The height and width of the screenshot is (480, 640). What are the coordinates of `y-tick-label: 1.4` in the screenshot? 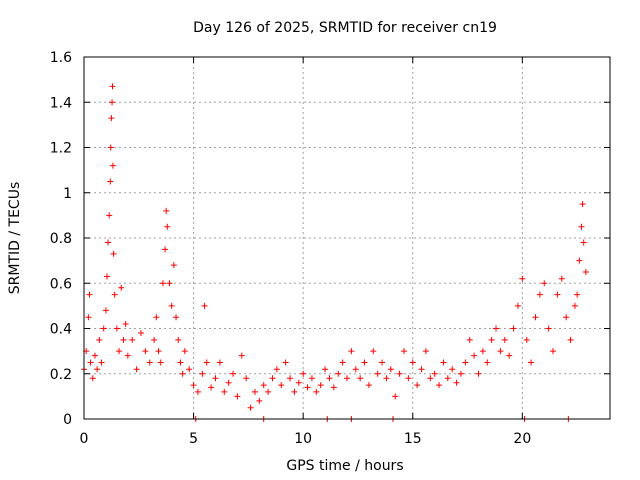 It's located at (61, 103).